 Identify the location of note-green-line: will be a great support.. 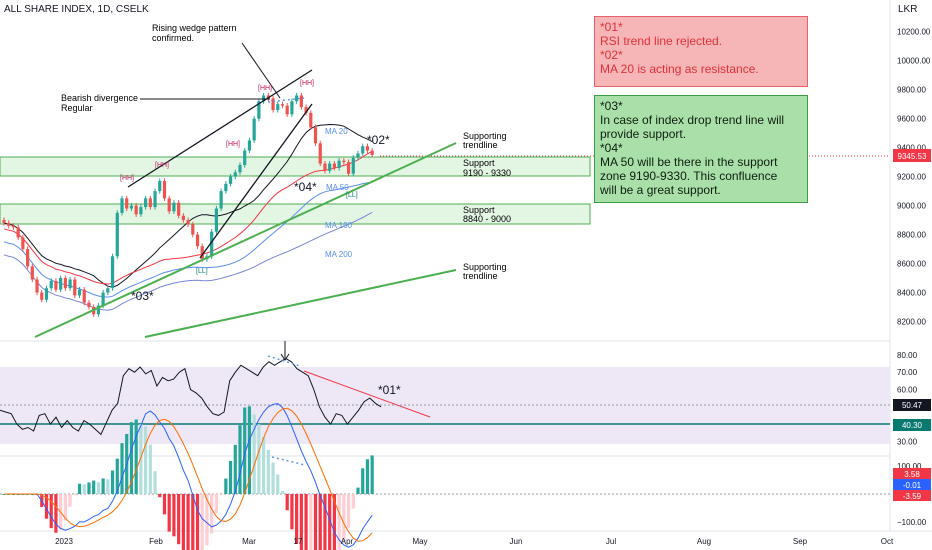
(701, 190).